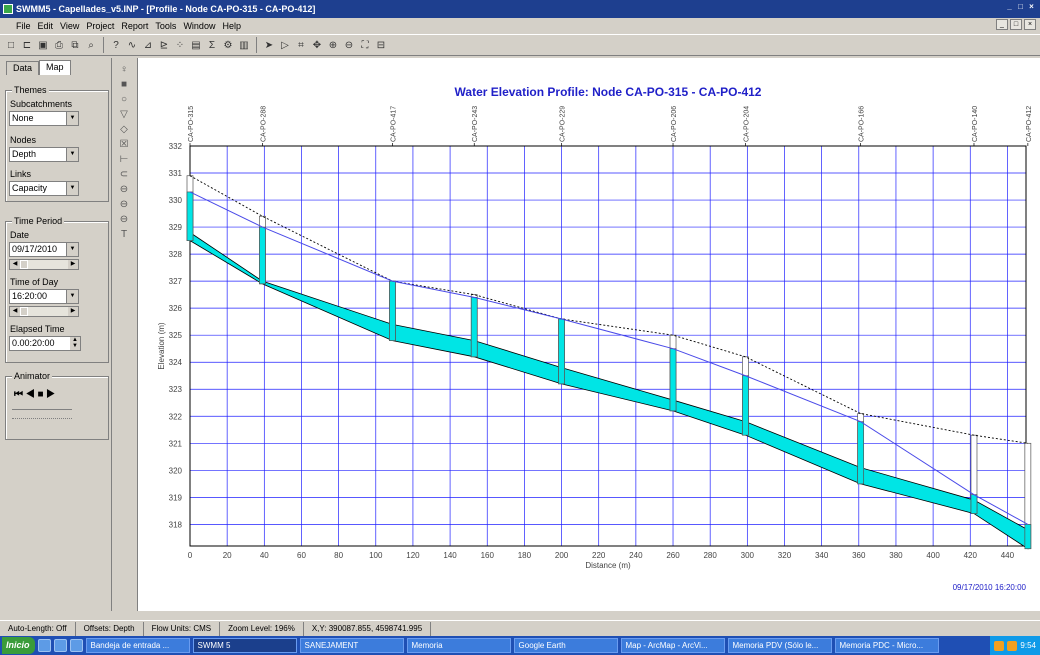  Describe the element at coordinates (42, 414) in the screenshot. I see `animator-speed-slider` at that location.